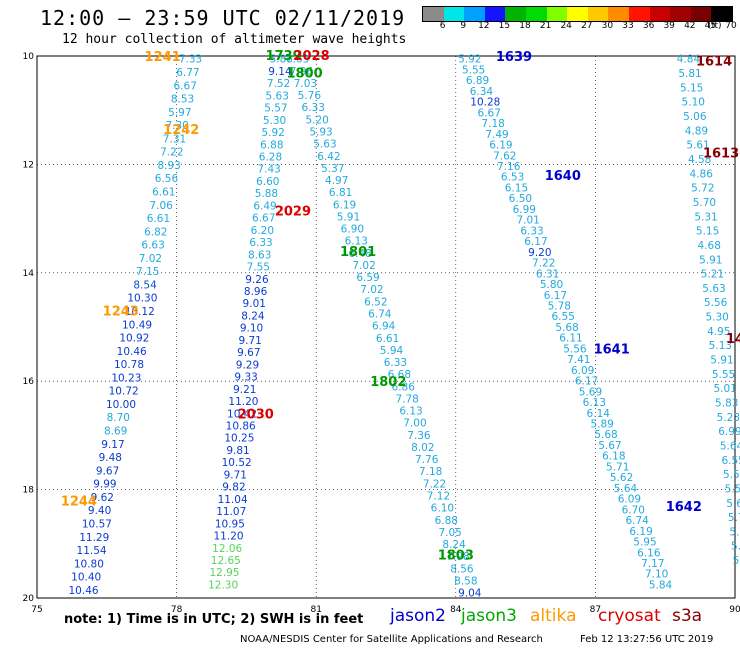 The height and width of the screenshot is (650, 740). What do you see at coordinates (566, 26) in the screenshot?
I see `colorbar-label: 24` at bounding box center [566, 26].